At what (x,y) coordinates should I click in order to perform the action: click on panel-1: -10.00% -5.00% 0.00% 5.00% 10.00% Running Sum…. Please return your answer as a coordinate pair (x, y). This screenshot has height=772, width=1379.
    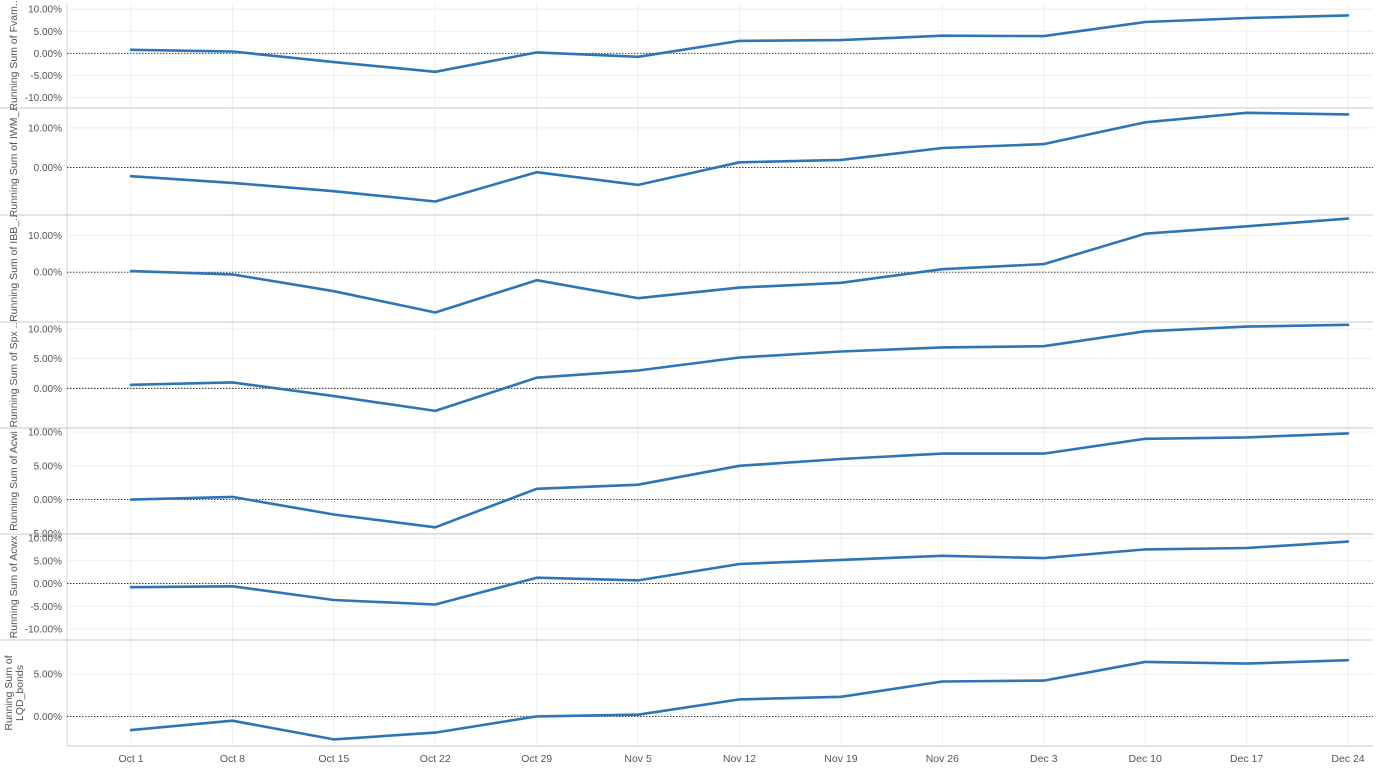
    Looking at the image, I should click on (686, 55).